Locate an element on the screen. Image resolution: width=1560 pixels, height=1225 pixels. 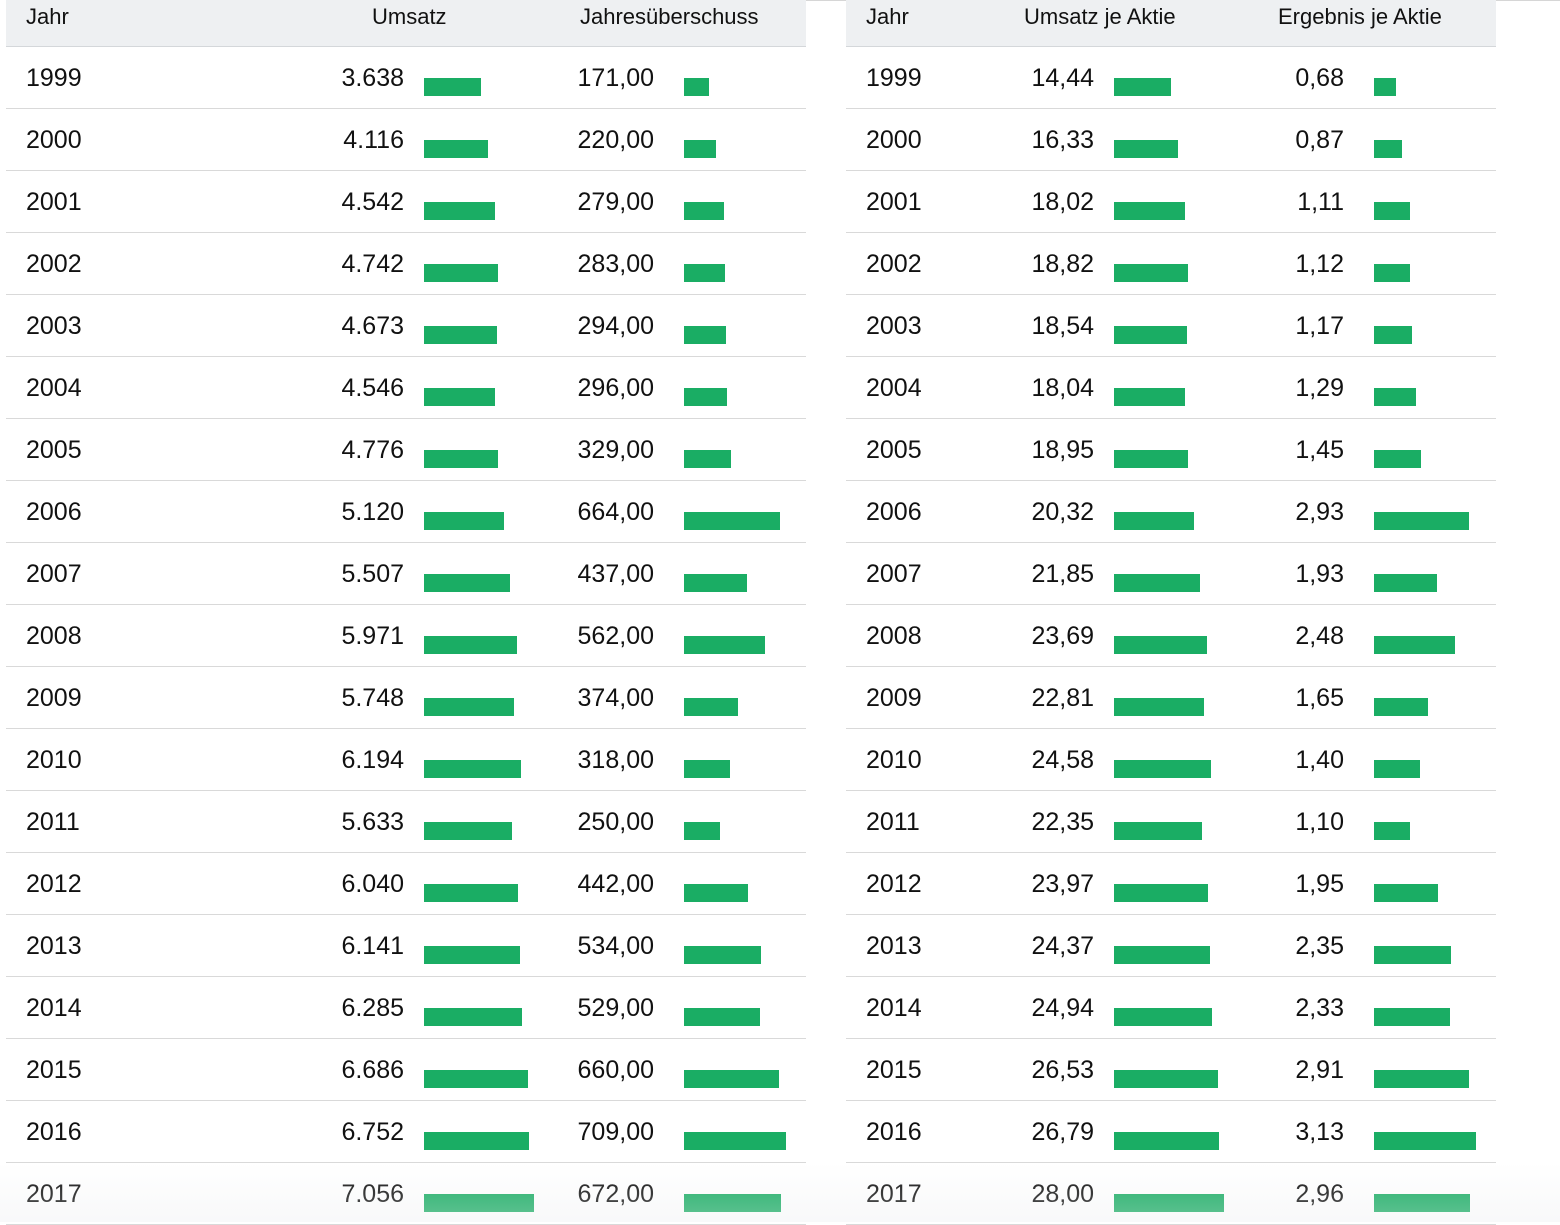
table-header: Jahr Umsatz Jahresüberschuss is located at coordinates (406, 23).